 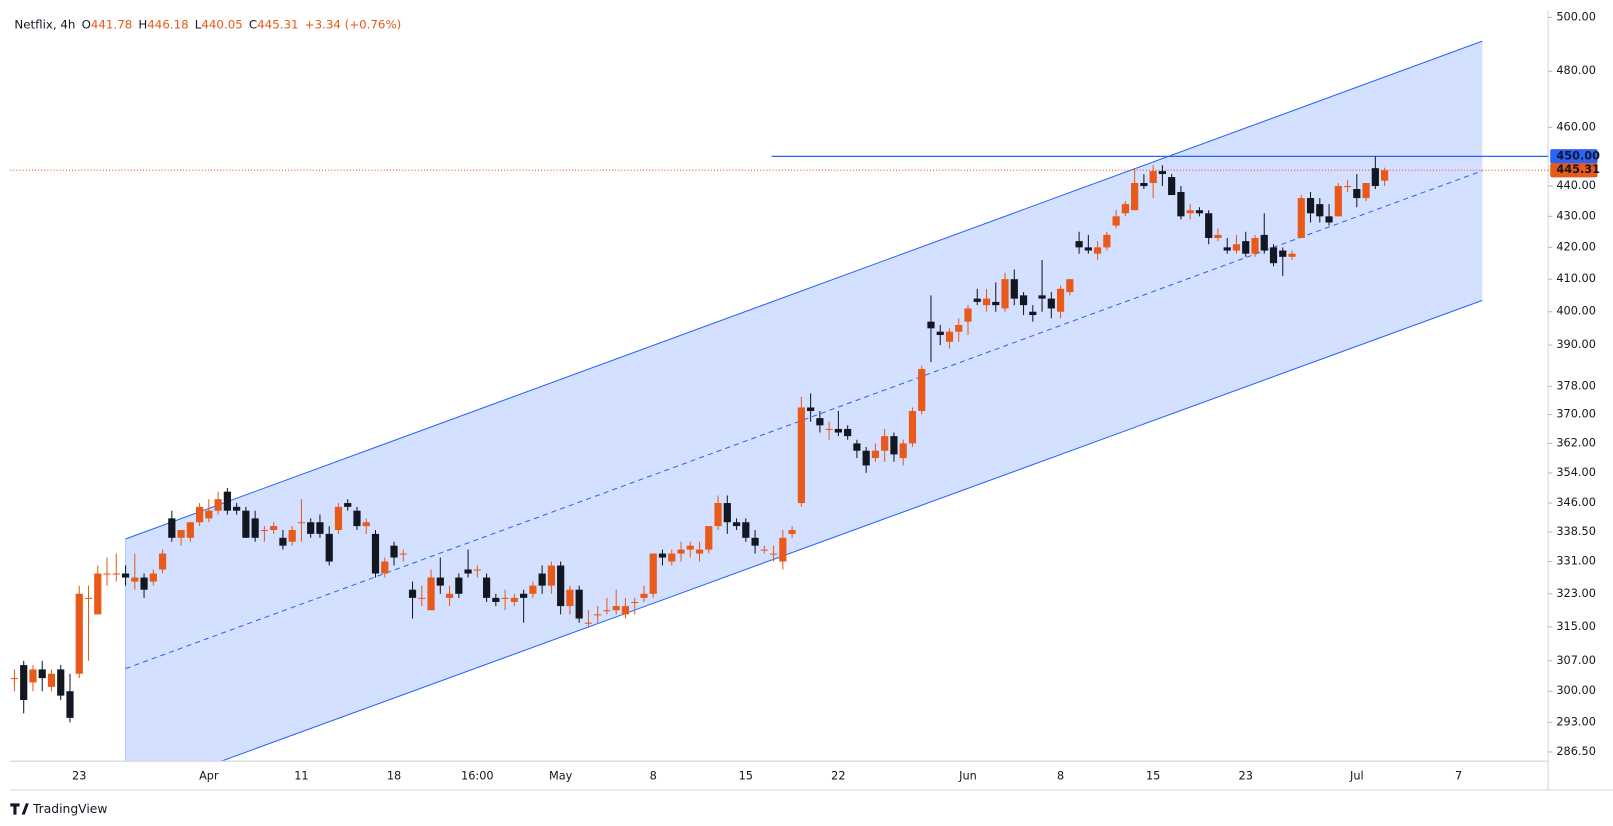 What do you see at coordinates (477, 776) in the screenshot?
I see `x-tick-label: 16:00` at bounding box center [477, 776].